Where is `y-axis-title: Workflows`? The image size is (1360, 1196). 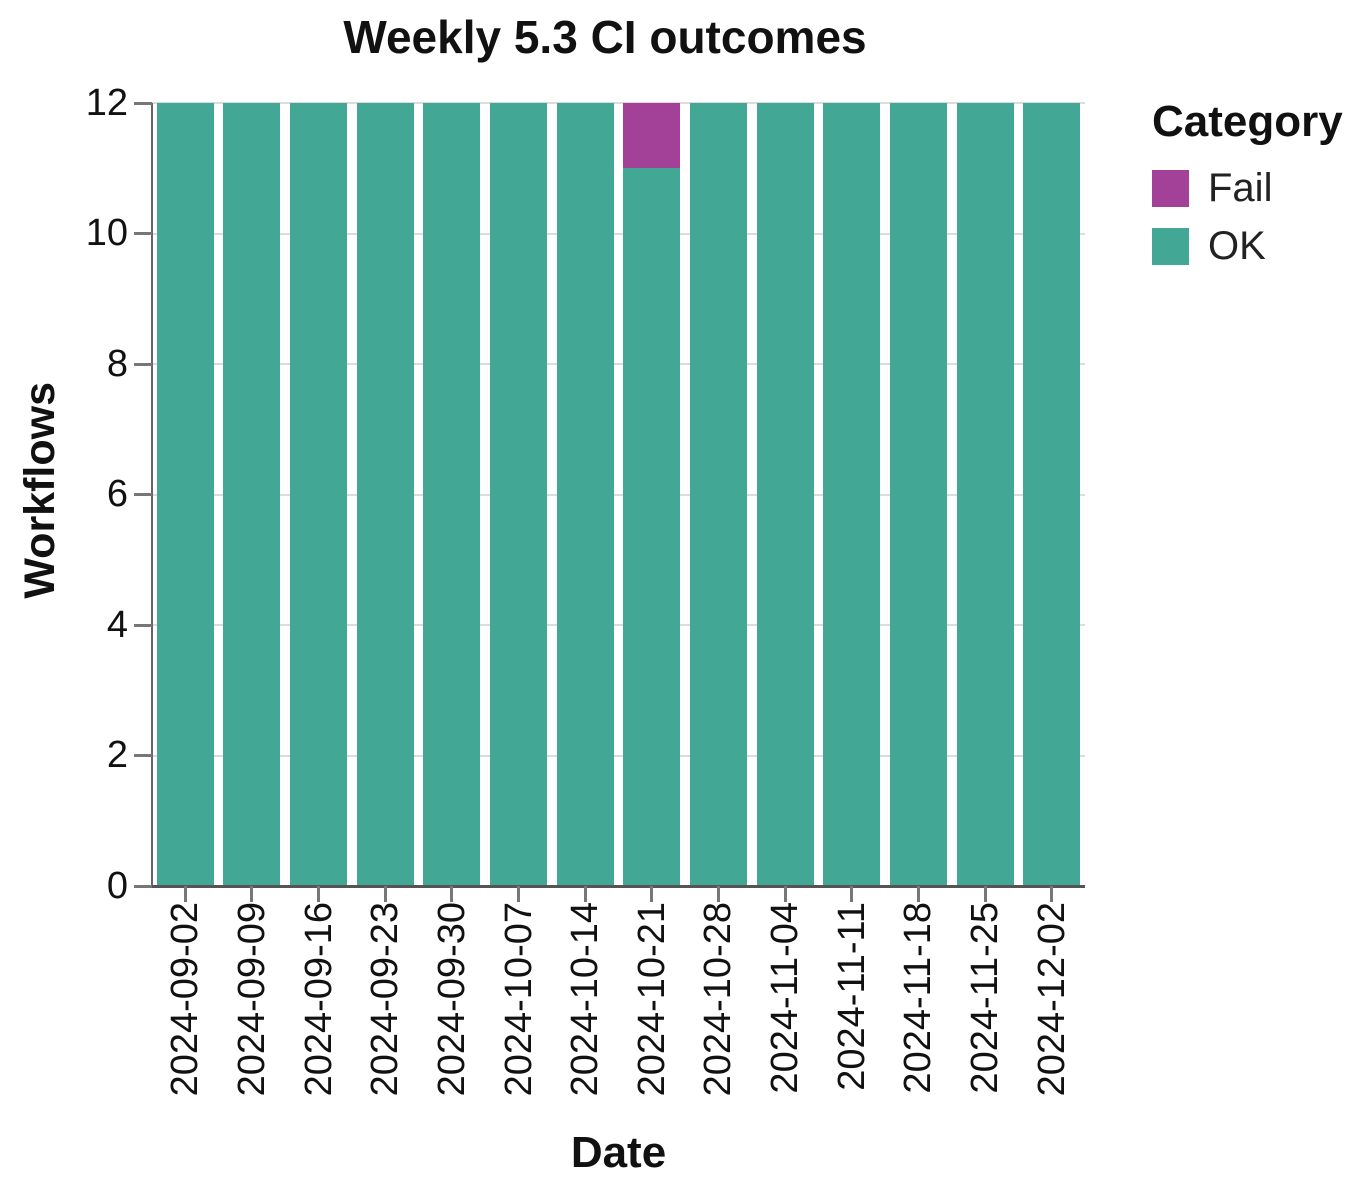 y-axis-title: Workflows is located at coordinates (40, 490).